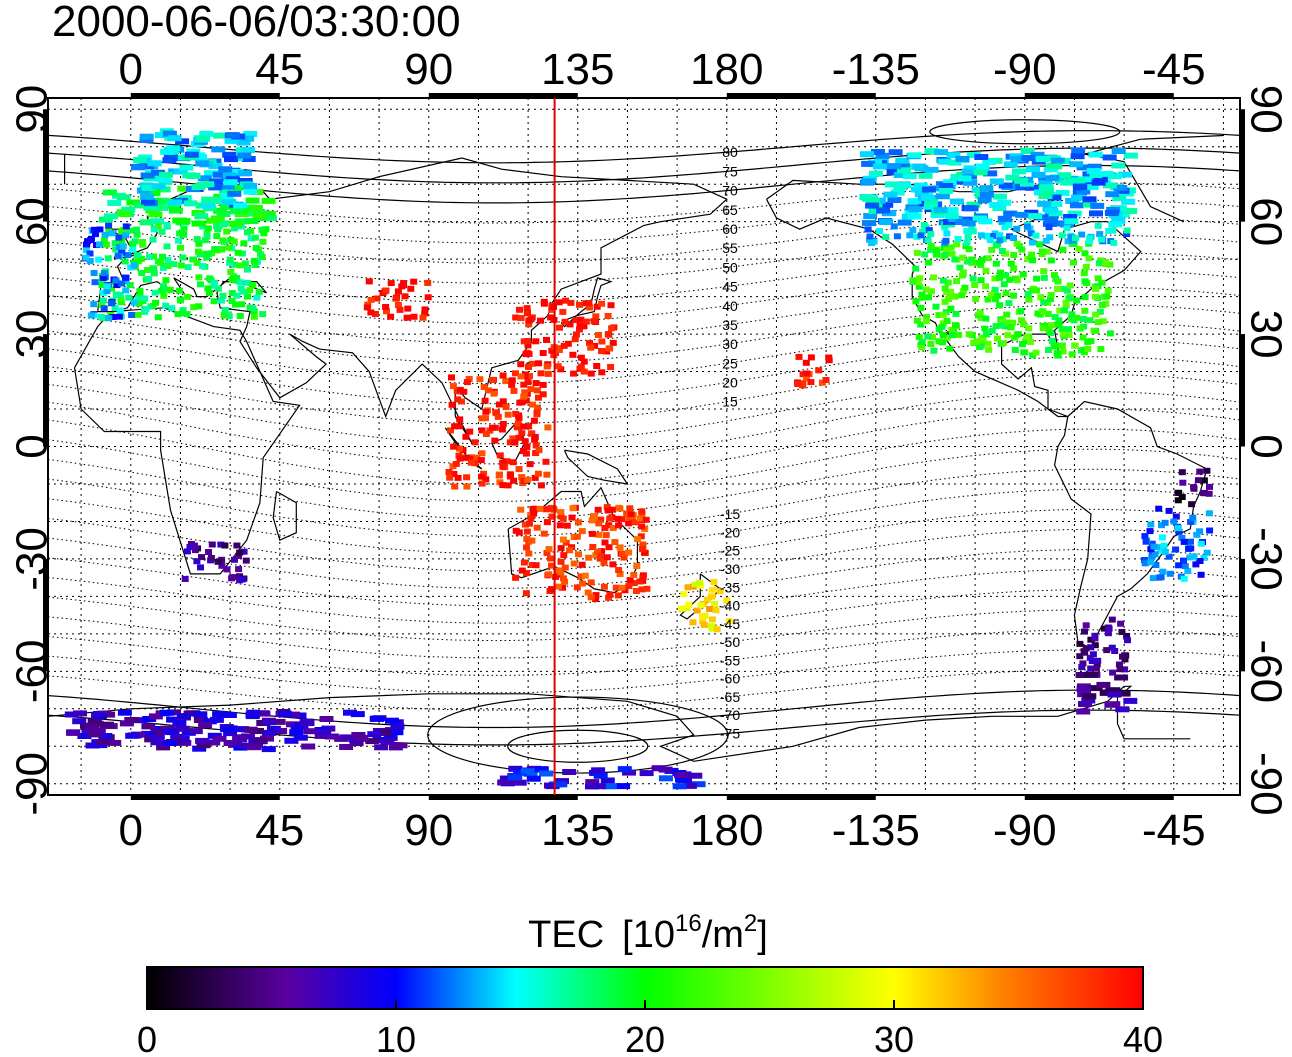 The height and width of the screenshot is (1057, 1292). I want to click on magnetic-latitude-label: 65, so click(730, 210).